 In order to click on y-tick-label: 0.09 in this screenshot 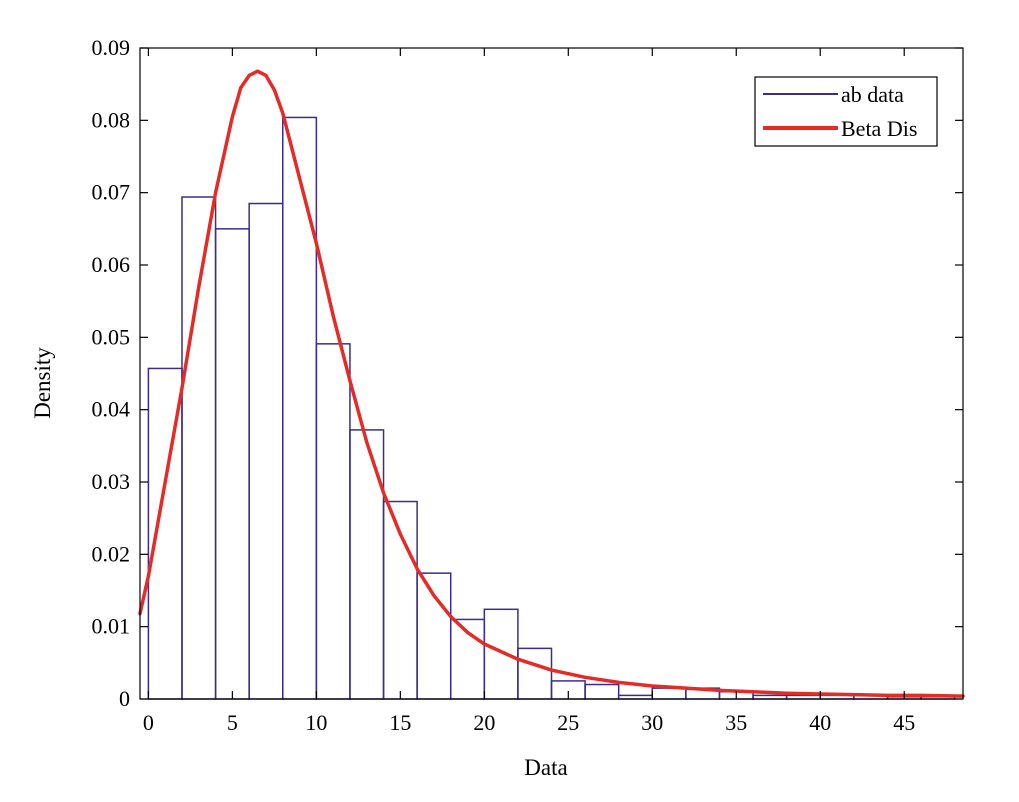, I will do `click(111, 47)`.